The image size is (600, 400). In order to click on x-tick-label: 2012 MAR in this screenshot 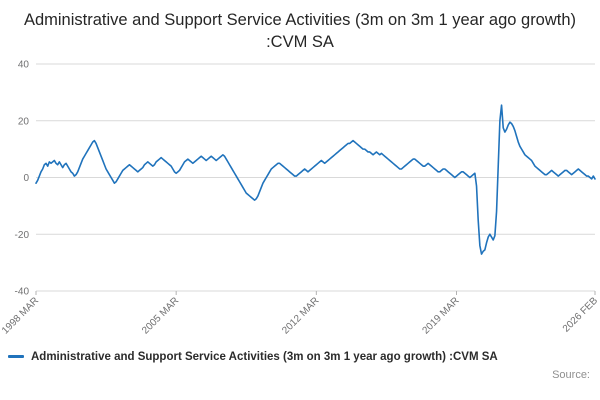, I will do `click(300, 315)`.